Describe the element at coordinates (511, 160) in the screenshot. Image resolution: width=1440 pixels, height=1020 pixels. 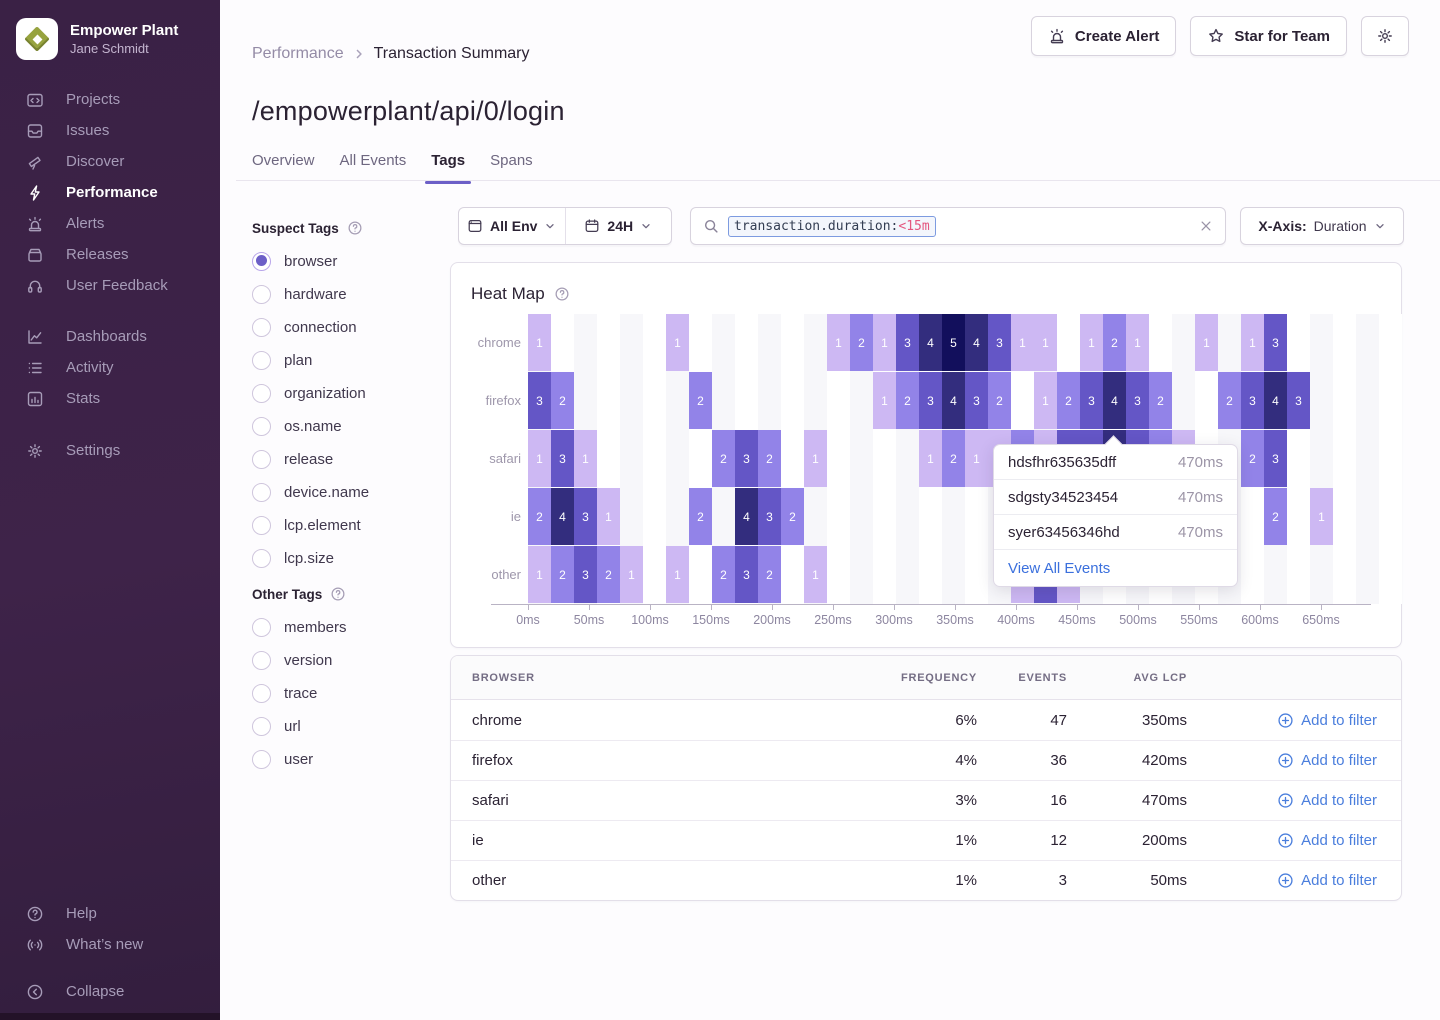
I see `tab-spans: Spans` at that location.